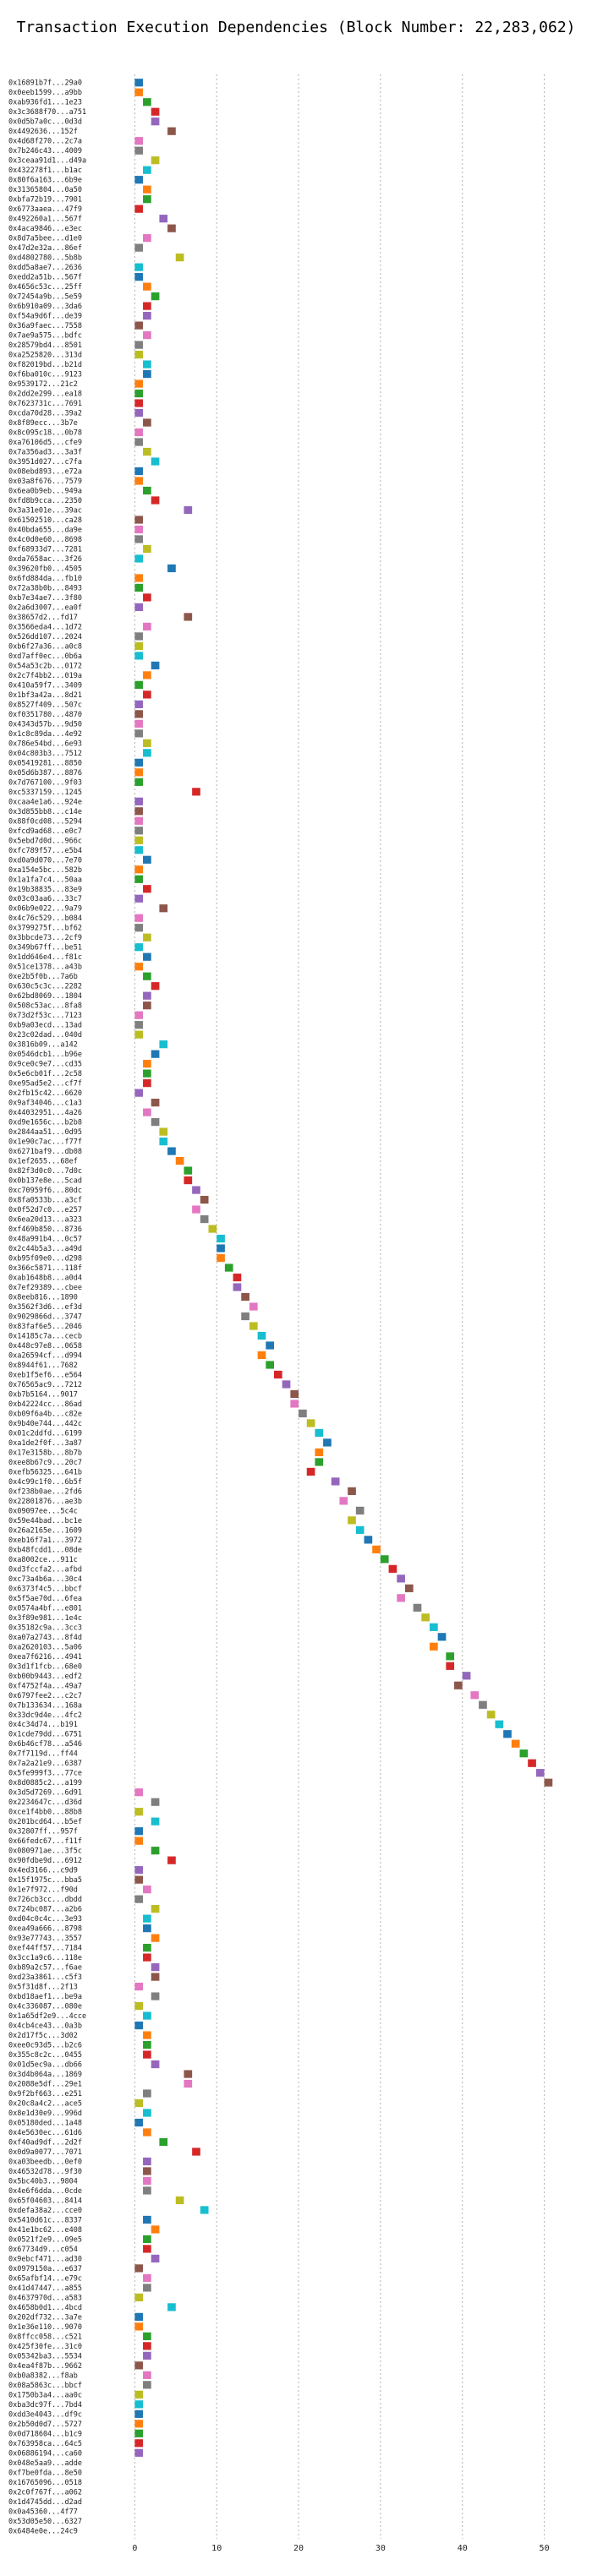  What do you see at coordinates (45, 1414) in the screenshot?
I see `y-tick-label: 0xb09f6a4b...c82e` at bounding box center [45, 1414].